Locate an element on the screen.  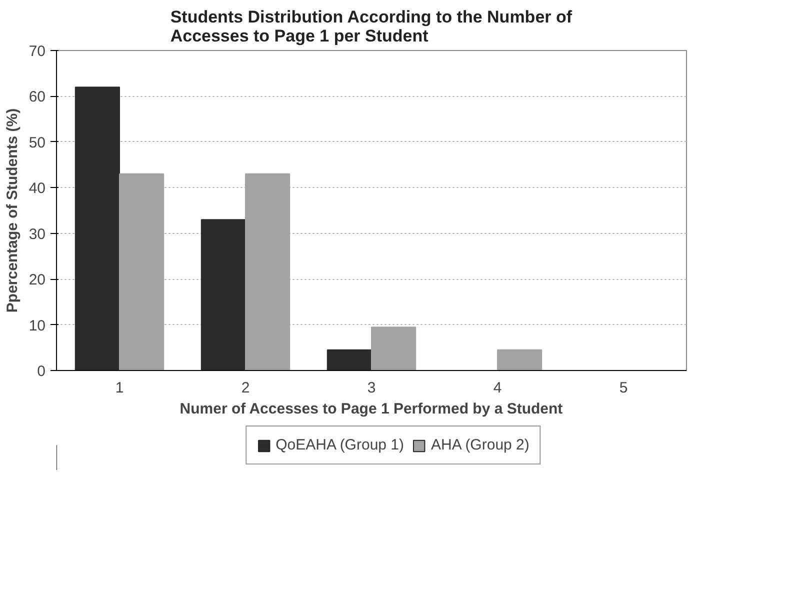
y-tick-label: 10 is located at coordinates (37, 325).